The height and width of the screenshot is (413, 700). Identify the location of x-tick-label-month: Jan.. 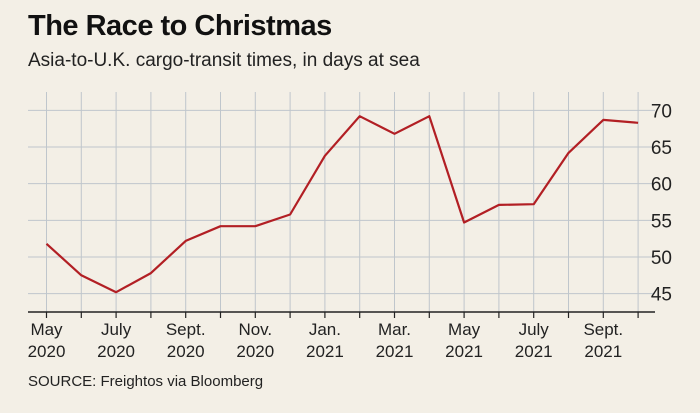
(325, 329).